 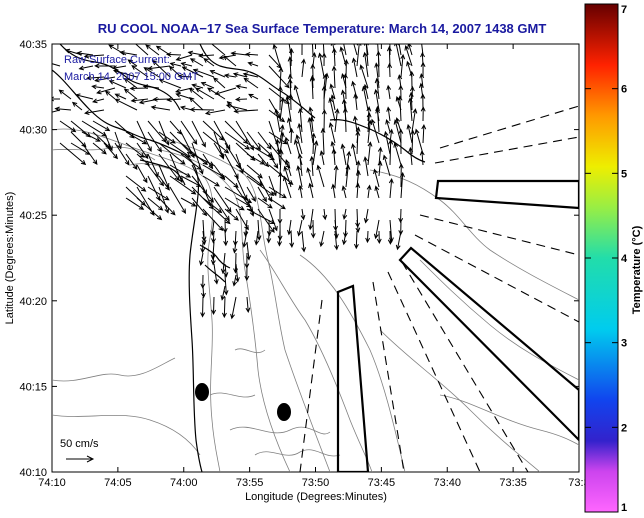 What do you see at coordinates (624, 10) in the screenshot?
I see `colorbar-tick-label: 7` at bounding box center [624, 10].